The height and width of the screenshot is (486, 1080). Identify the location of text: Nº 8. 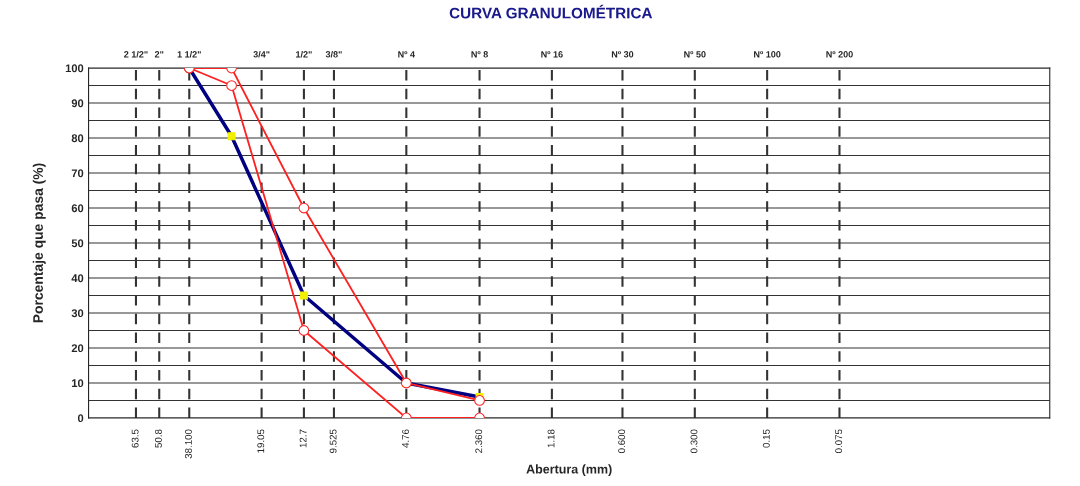
(479, 54).